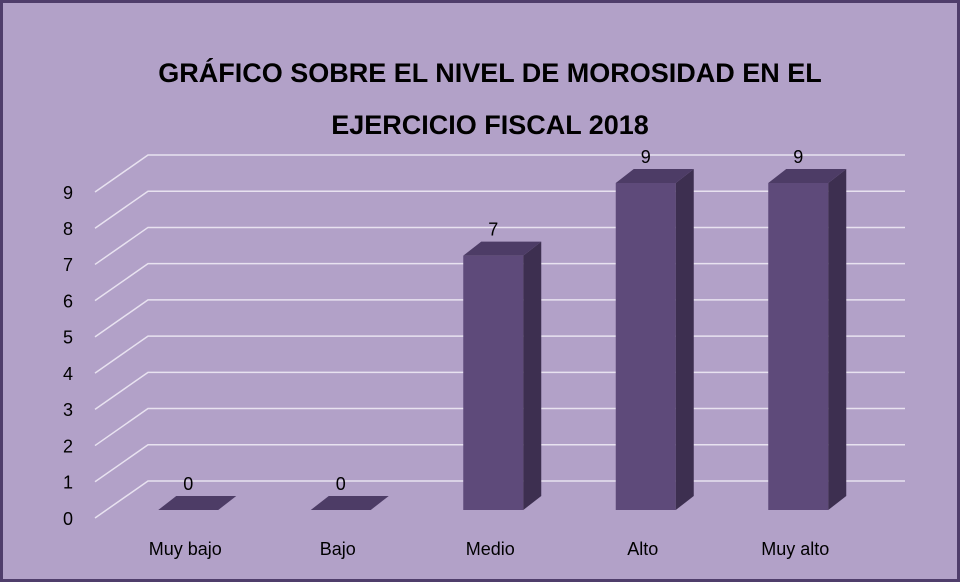 The image size is (960, 582). Describe the element at coordinates (185, 549) in the screenshot. I see `x-tick-label: Muy bajo` at that location.